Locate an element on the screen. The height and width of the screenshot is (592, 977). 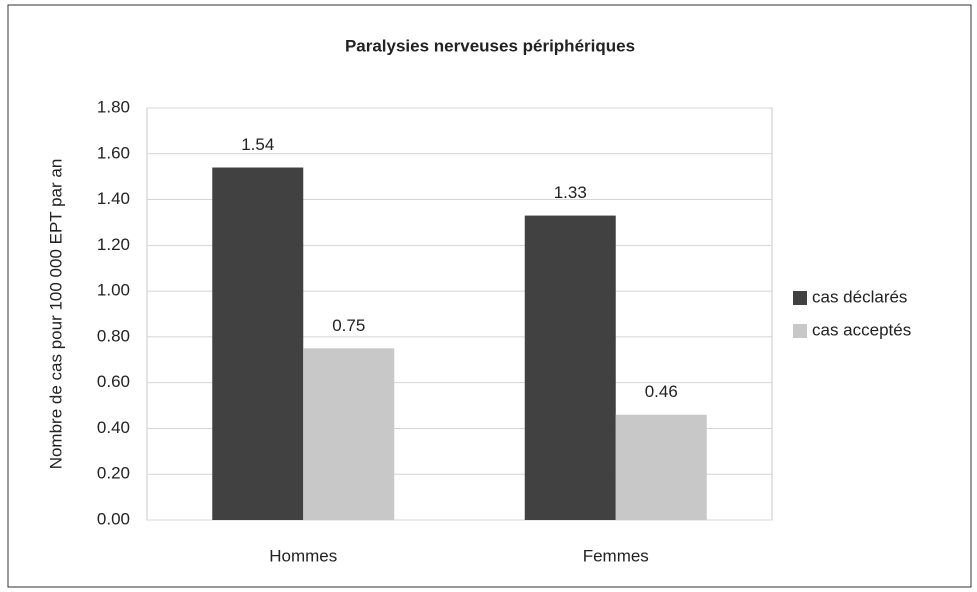
y-axis-label: Nombre de cas pour 100 000 EPT par an is located at coordinates (55, 314).